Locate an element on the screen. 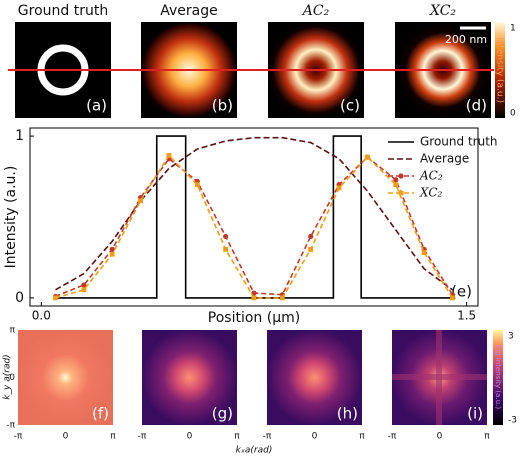 Image resolution: width=520 pixels, height=459 pixels. x-tick-label: 1.5 is located at coordinates (466, 316).